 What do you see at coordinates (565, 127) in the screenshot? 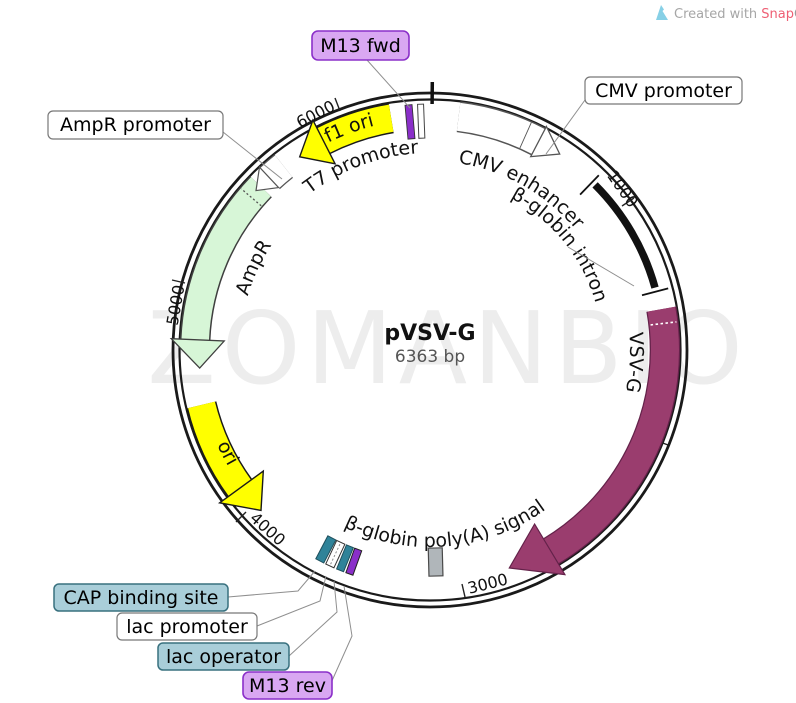
I see `cmv-promoter-leader` at bounding box center [565, 127].